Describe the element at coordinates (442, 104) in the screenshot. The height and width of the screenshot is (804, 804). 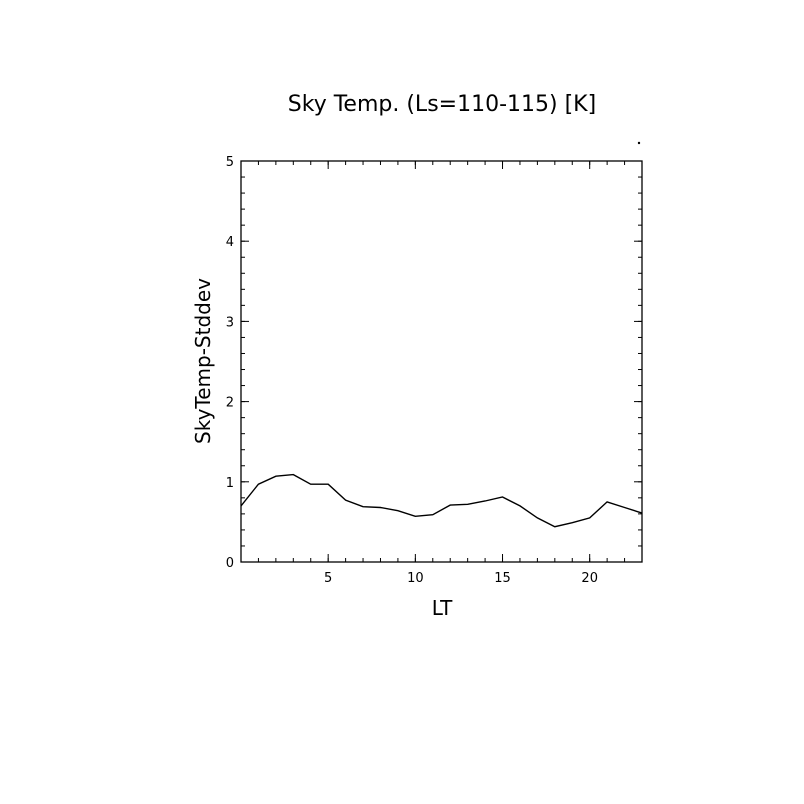
I see `chart-title: Sky Temp. (Ls=110-115) [K]` at that location.